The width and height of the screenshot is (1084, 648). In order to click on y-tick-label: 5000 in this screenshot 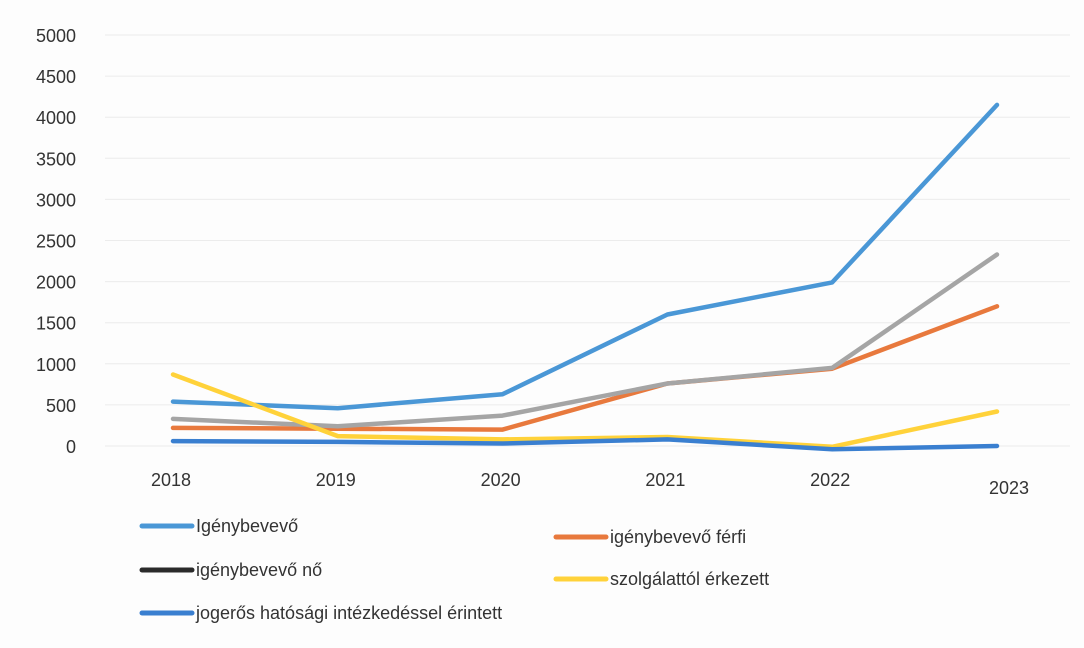, I will do `click(56, 36)`.